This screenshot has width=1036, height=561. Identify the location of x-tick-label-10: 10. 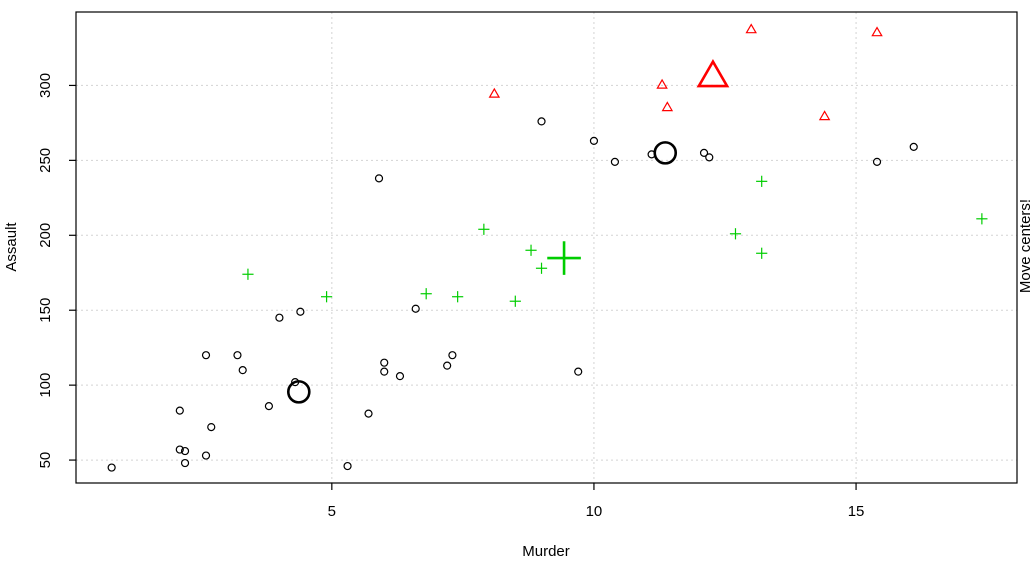
(594, 511).